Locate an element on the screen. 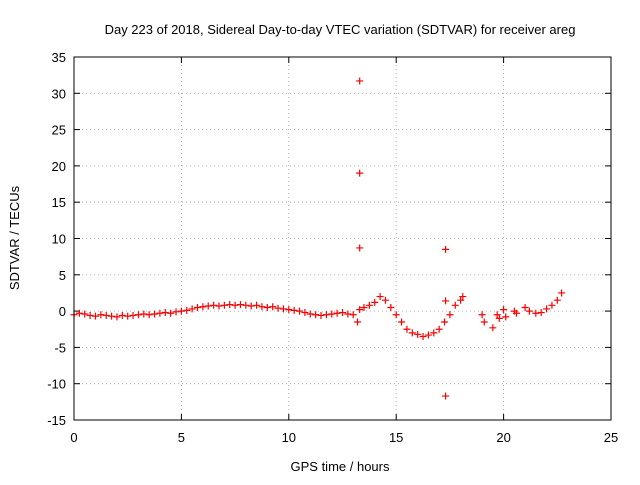 The image size is (640, 485). y-tick-label: 25 is located at coordinates (59, 130).